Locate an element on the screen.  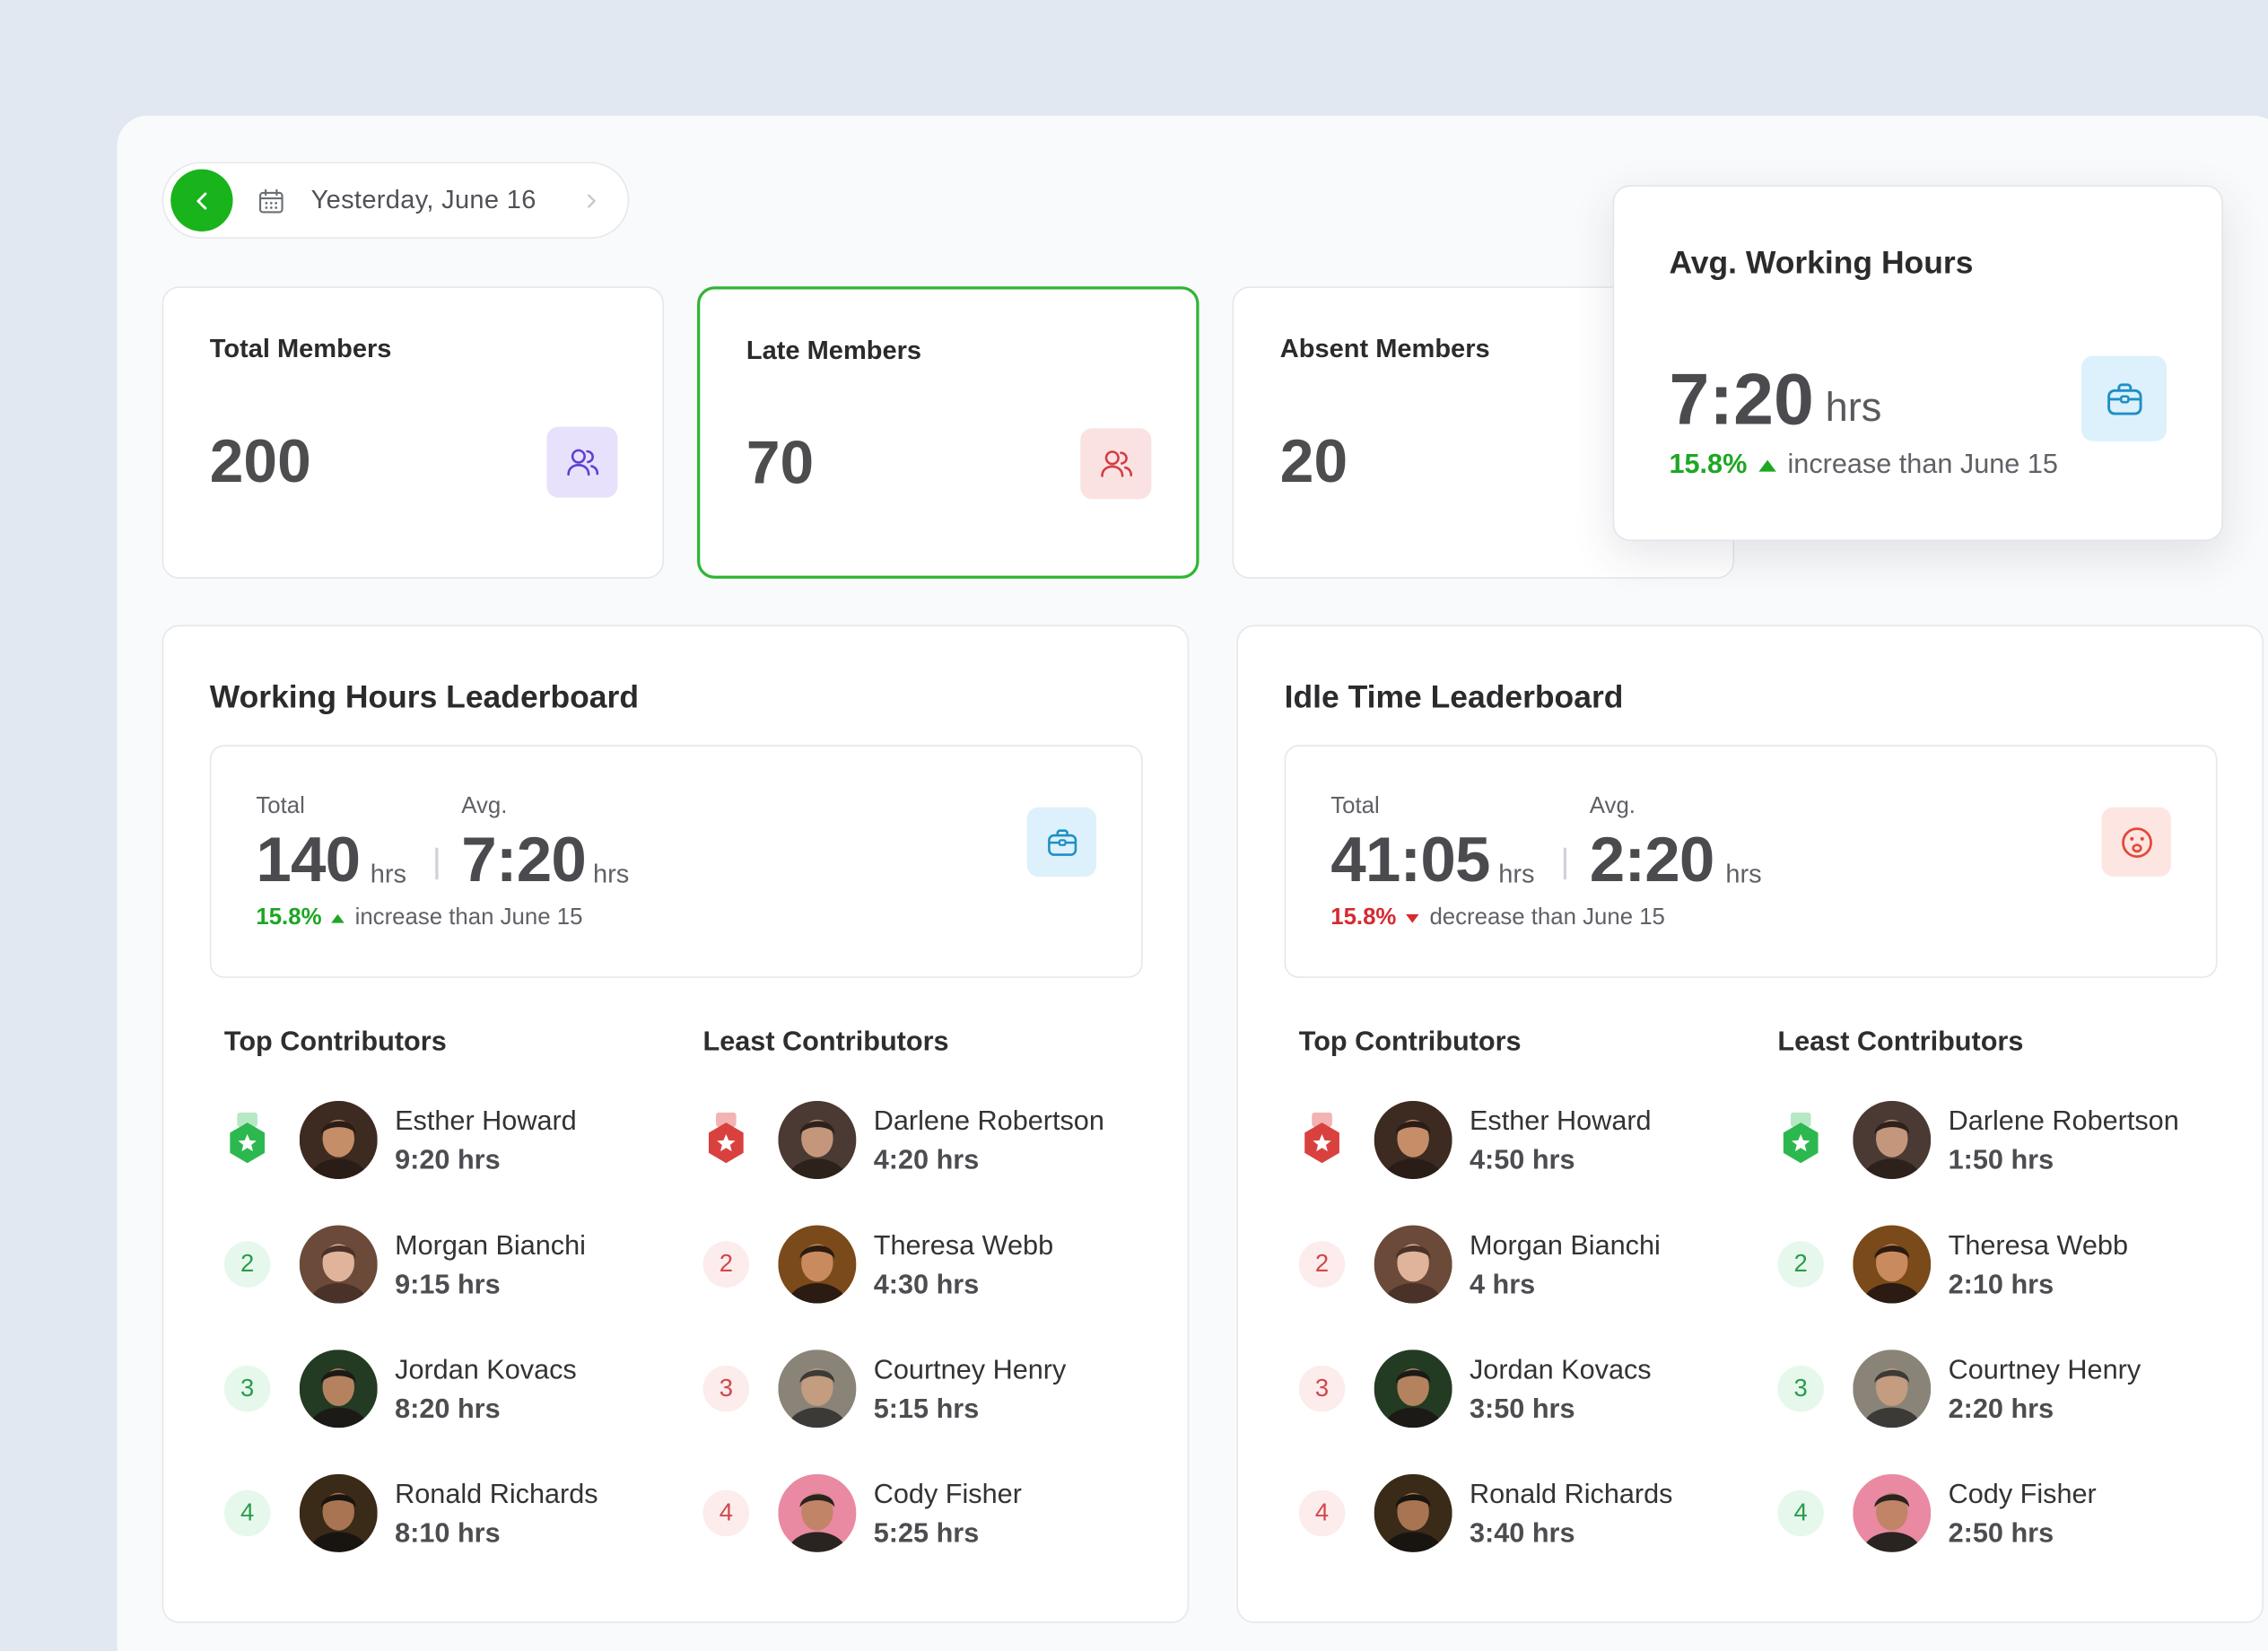
total-members-card: Total Members 200 is located at coordinates (412, 432).